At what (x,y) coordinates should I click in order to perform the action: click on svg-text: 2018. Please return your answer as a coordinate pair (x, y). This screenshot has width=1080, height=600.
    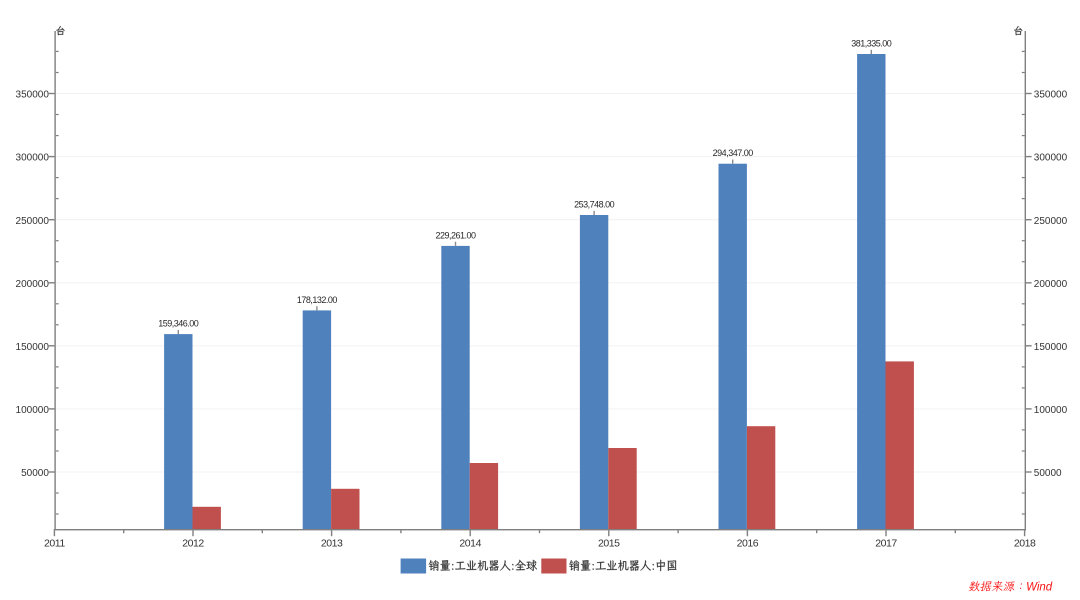
    Looking at the image, I should click on (1025, 543).